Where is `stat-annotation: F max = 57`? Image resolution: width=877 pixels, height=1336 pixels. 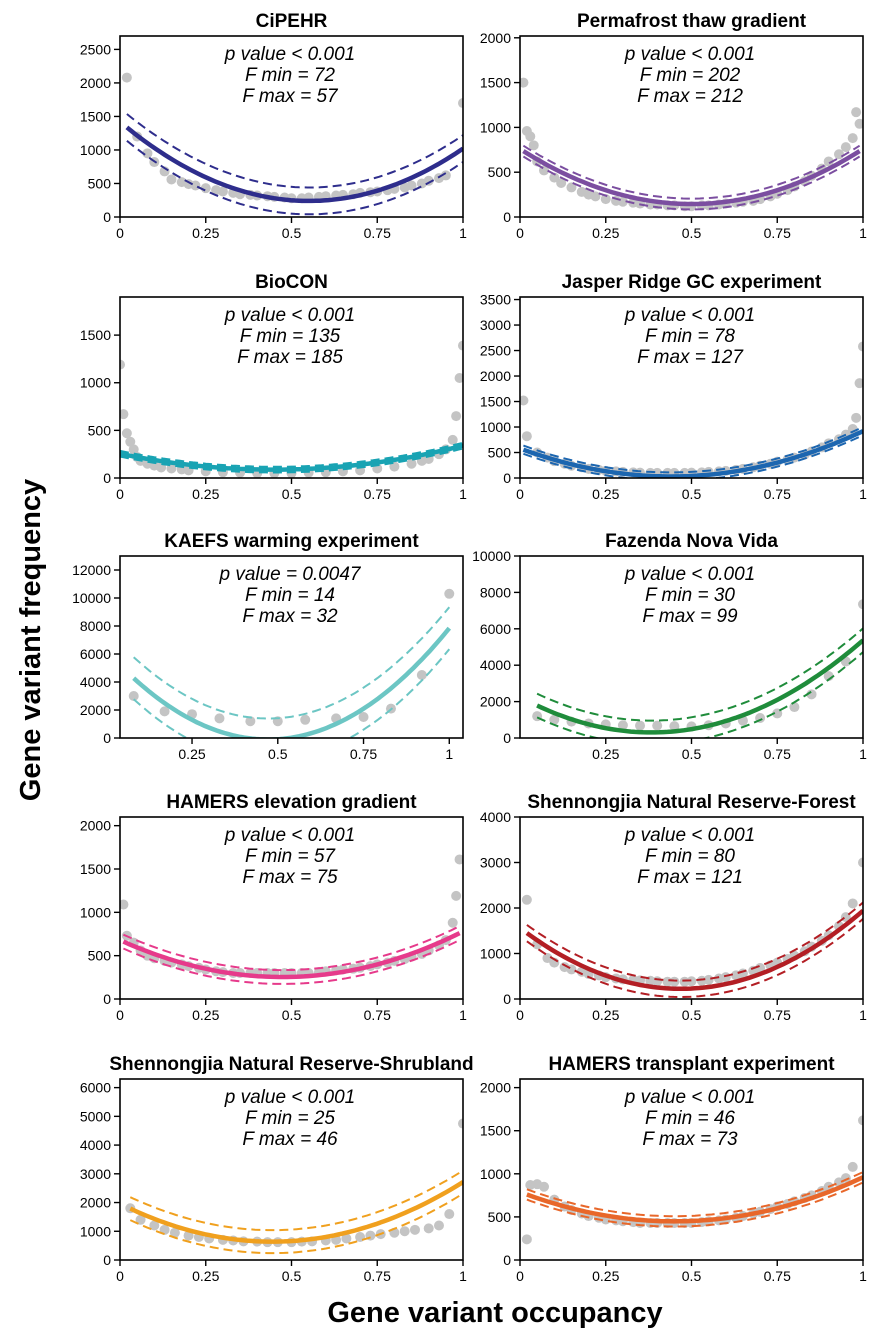
stat-annotation: F max = 57 is located at coordinates (290, 96).